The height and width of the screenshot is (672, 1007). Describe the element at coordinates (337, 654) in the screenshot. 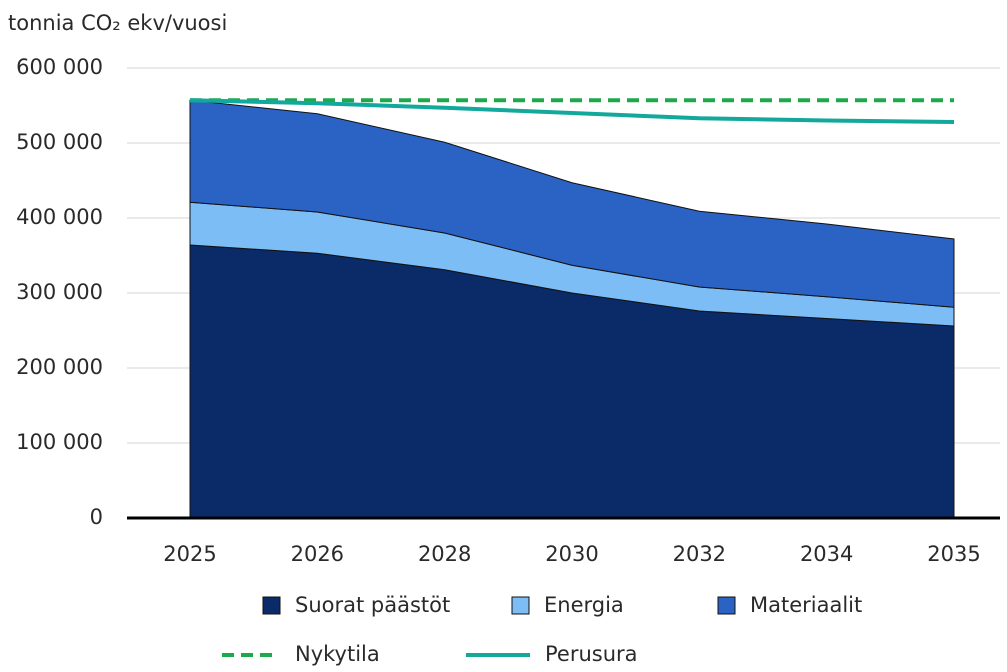

I see `legend-label: Nykytila` at that location.